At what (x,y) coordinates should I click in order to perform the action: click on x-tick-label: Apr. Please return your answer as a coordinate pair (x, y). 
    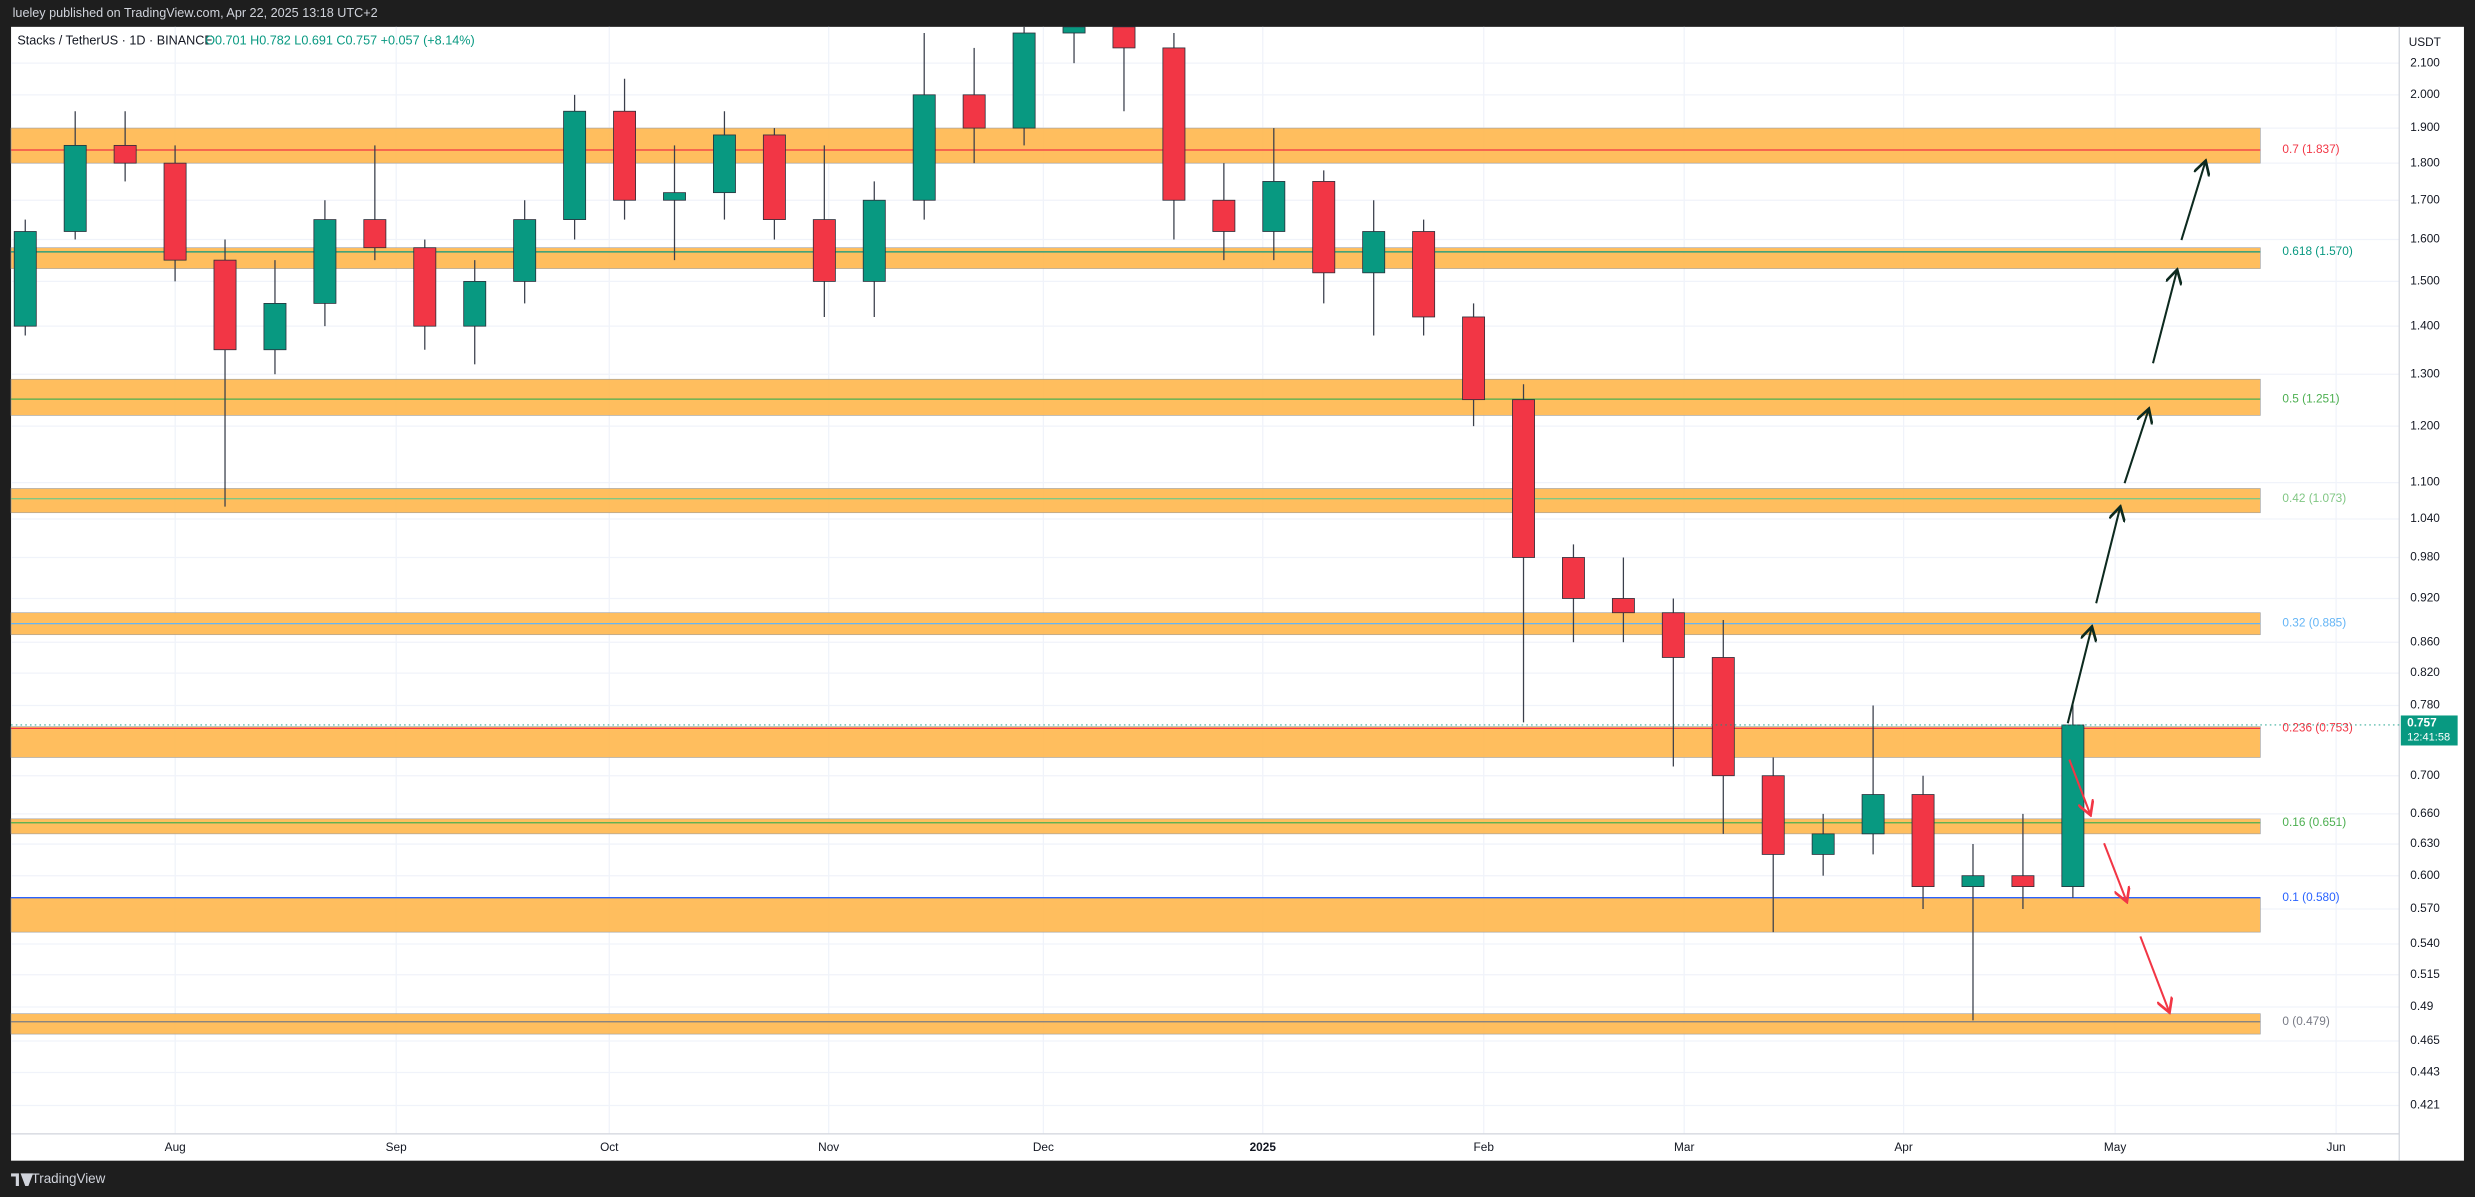
    Looking at the image, I should click on (1903, 1147).